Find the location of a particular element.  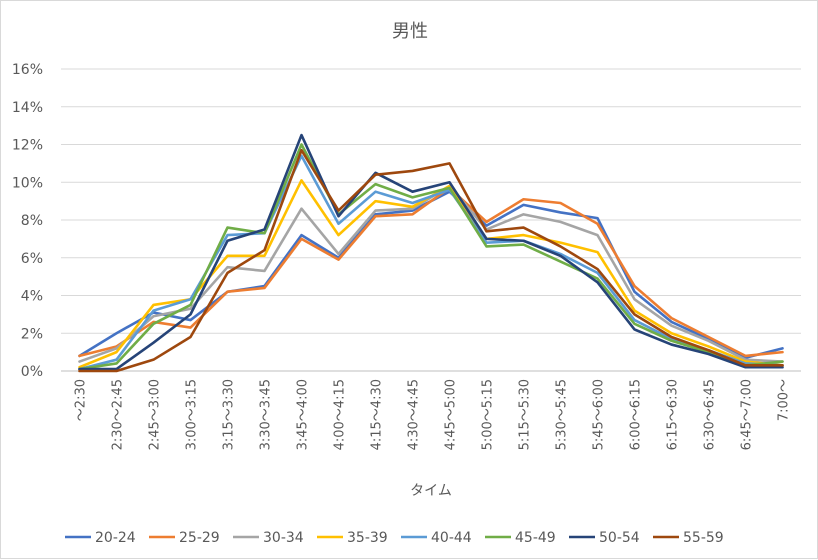

x-tick-label: 3:45～4:00 is located at coordinates (303, 414).